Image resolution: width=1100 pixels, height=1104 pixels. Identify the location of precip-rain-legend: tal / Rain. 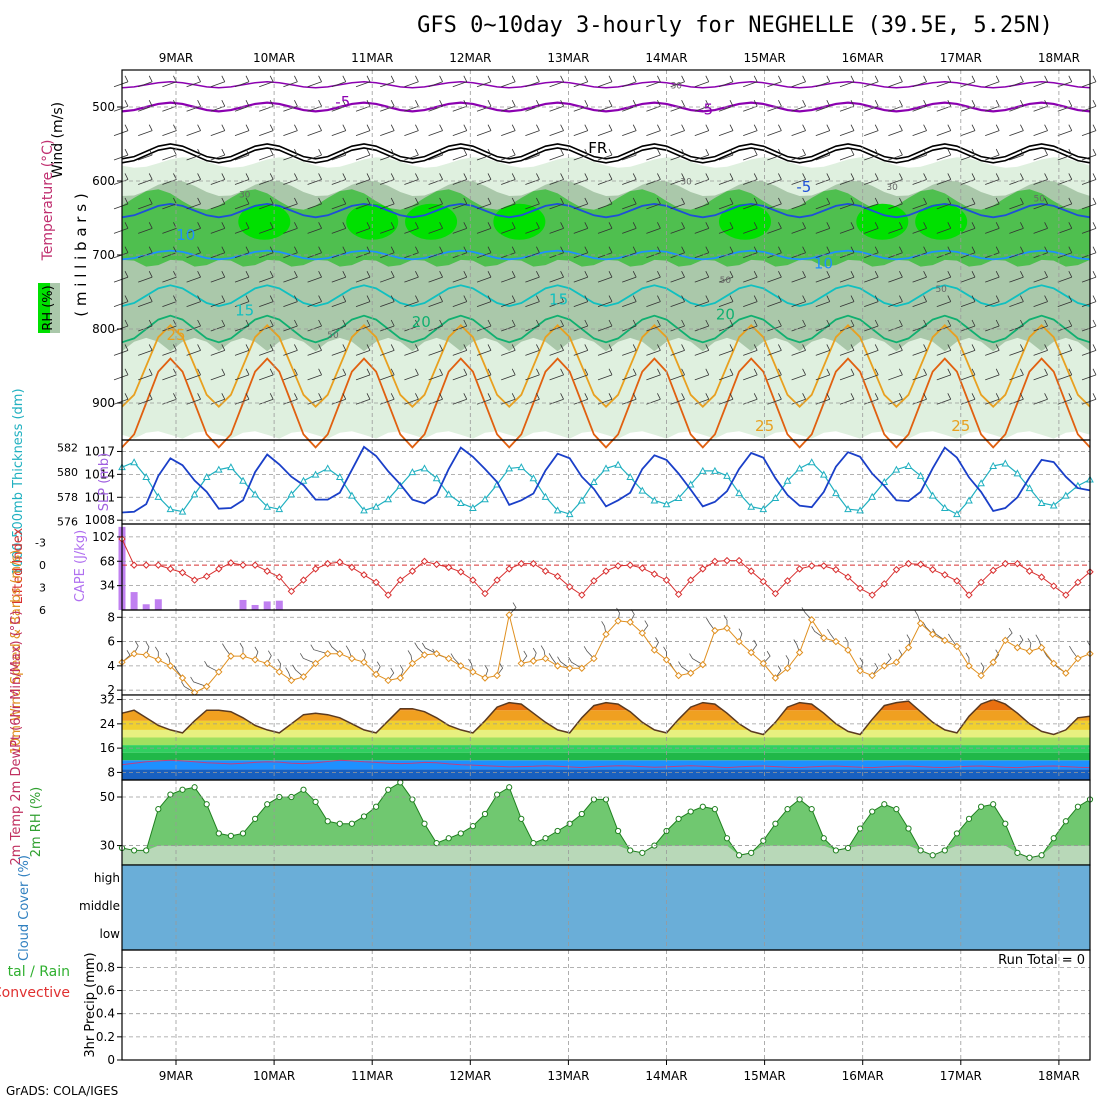
(39, 972).